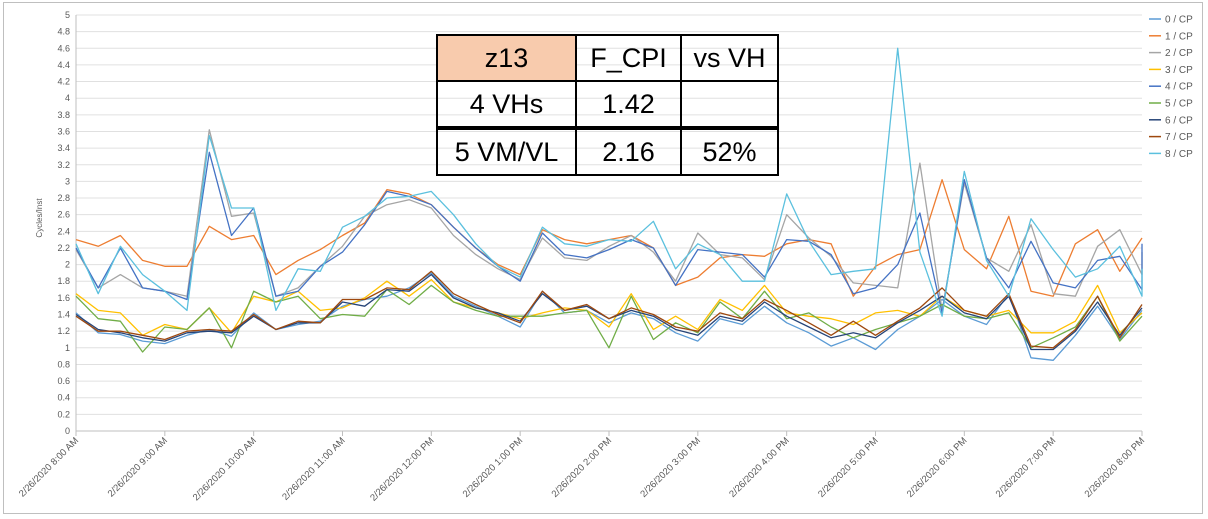 The image size is (1208, 519). I want to click on y-tick-label: 4, so click(67, 98).